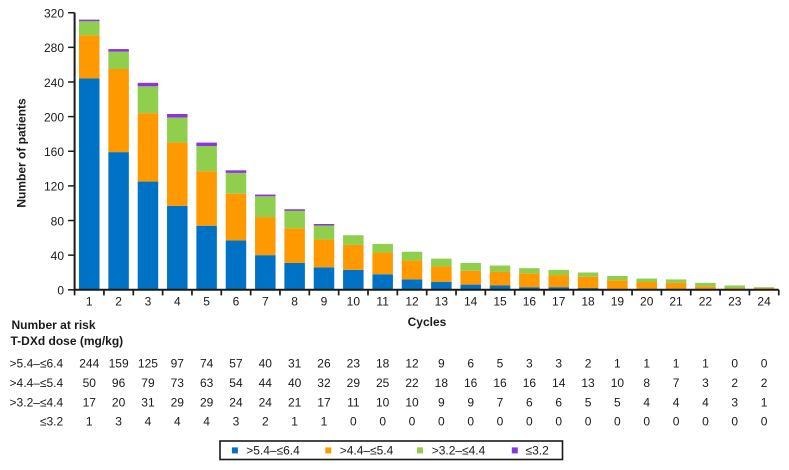 Image resolution: width=789 pixels, height=470 pixels. I want to click on svg-text: 32, so click(324, 383).